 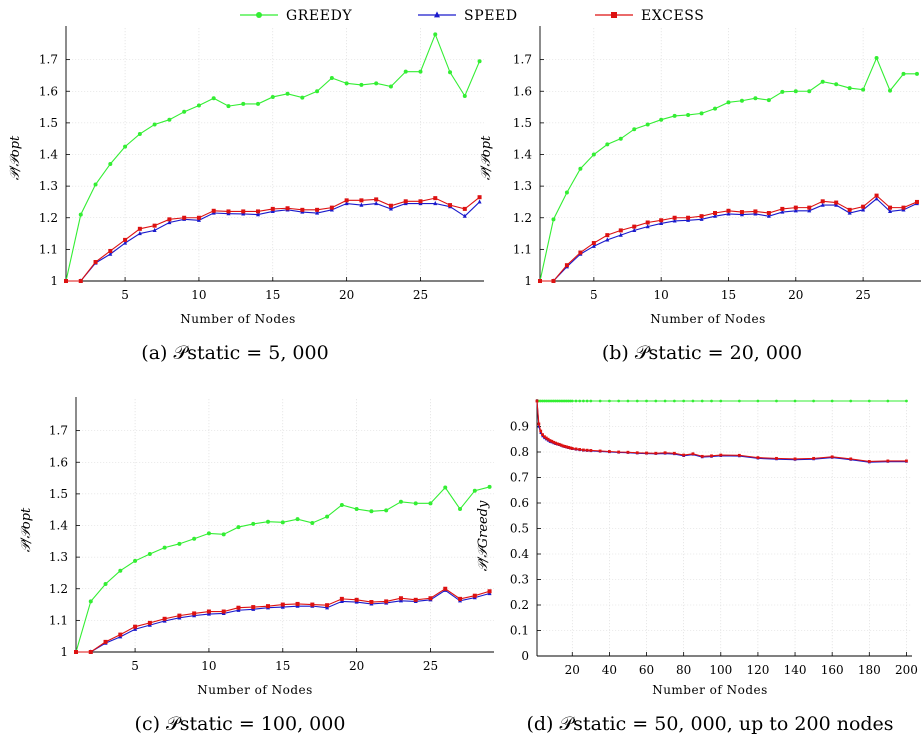 What do you see at coordinates (519, 631) in the screenshot?
I see `y-tick-label: 0.1` at bounding box center [519, 631].